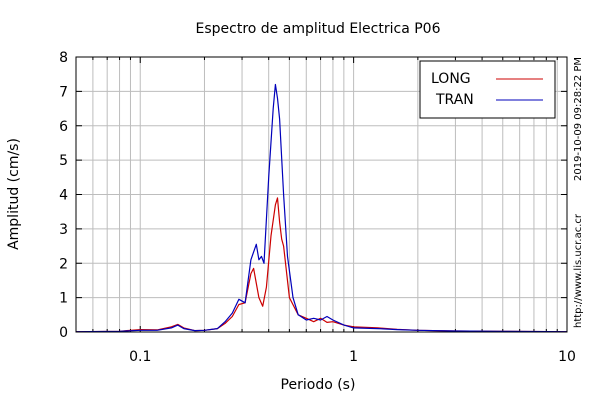 The height and width of the screenshot is (400, 600). I want to click on x-tick-labels: 0.1 1 10, so click(352, 357).